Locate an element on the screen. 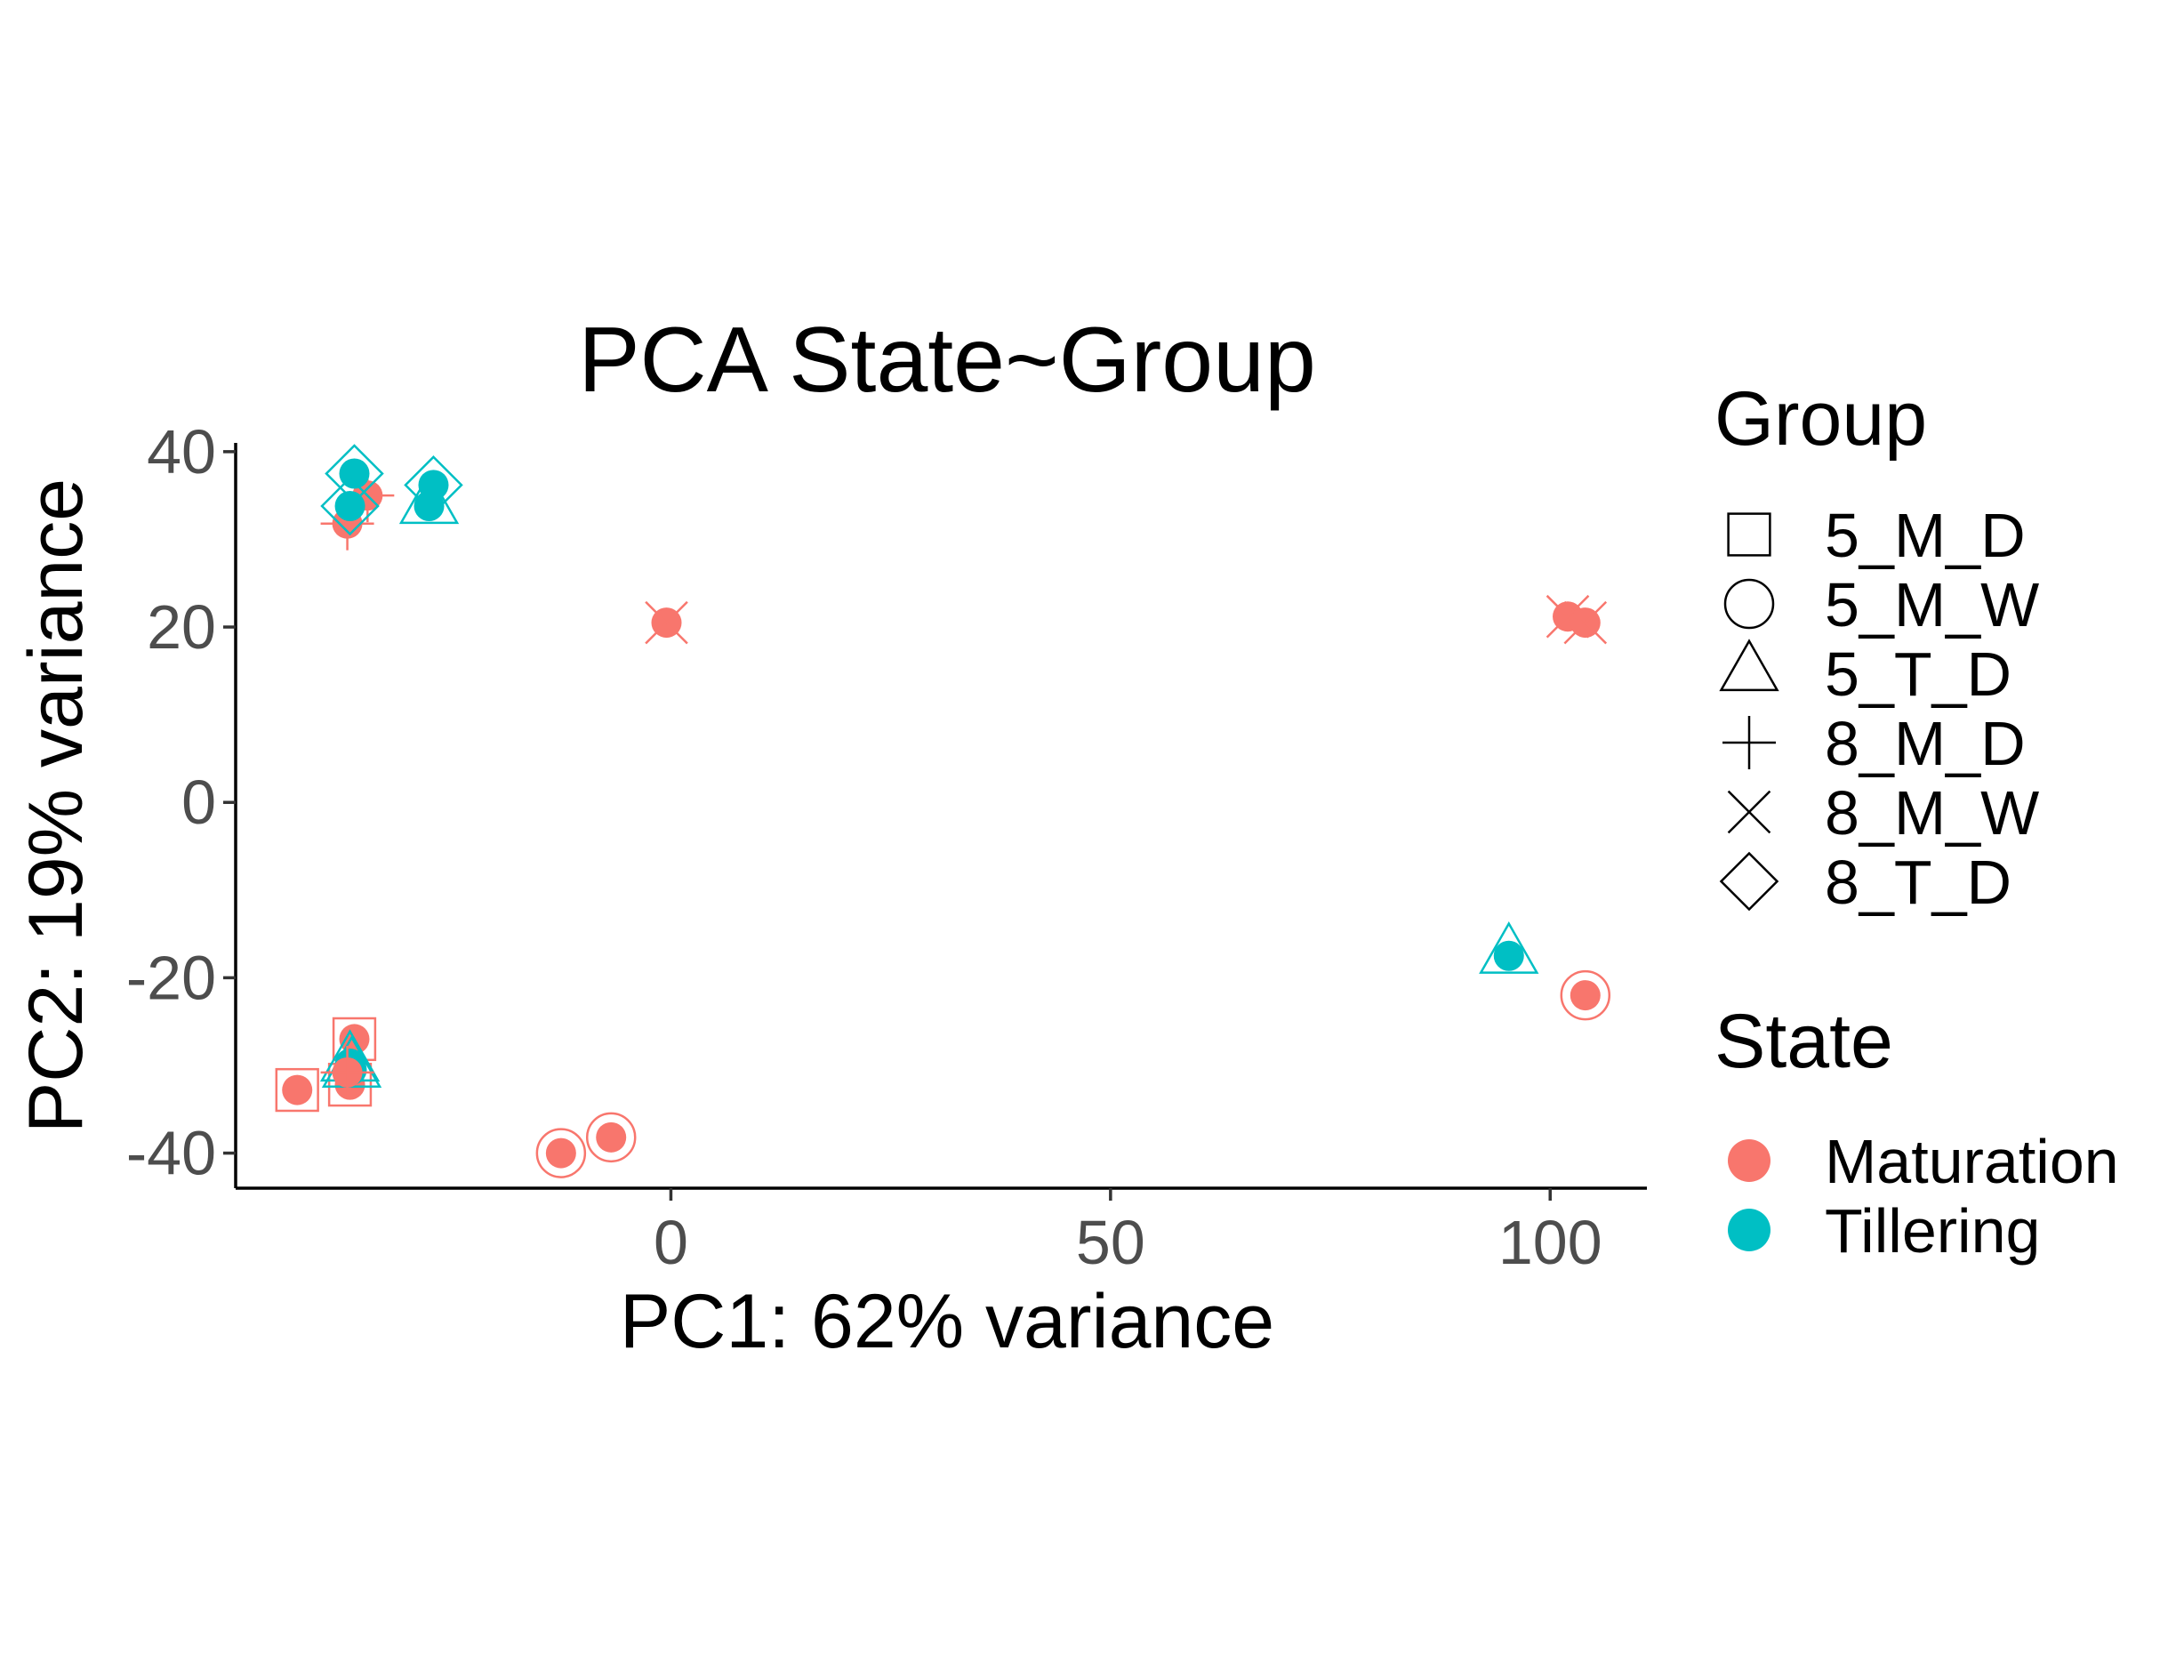  y-ticks: 40 20 0 -20 -40 is located at coordinates (181, 802).